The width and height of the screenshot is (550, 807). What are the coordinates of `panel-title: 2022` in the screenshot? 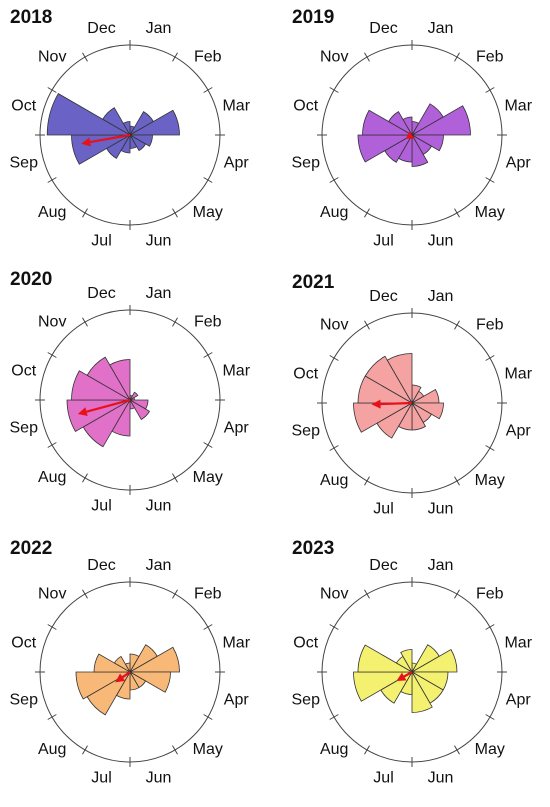 It's located at (31, 548).